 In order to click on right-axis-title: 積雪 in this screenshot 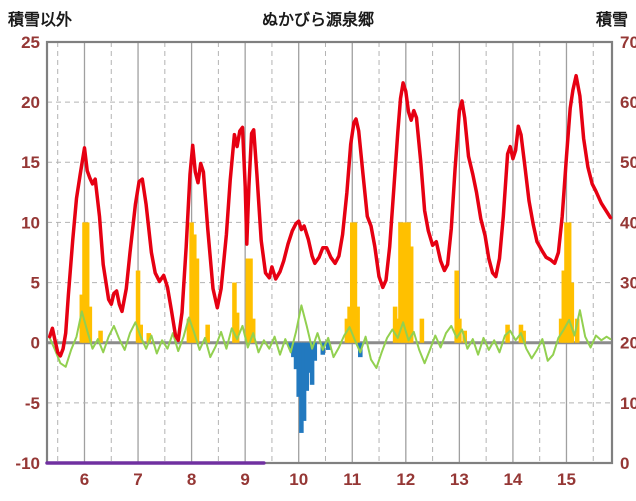, I will do `click(611, 20)`.